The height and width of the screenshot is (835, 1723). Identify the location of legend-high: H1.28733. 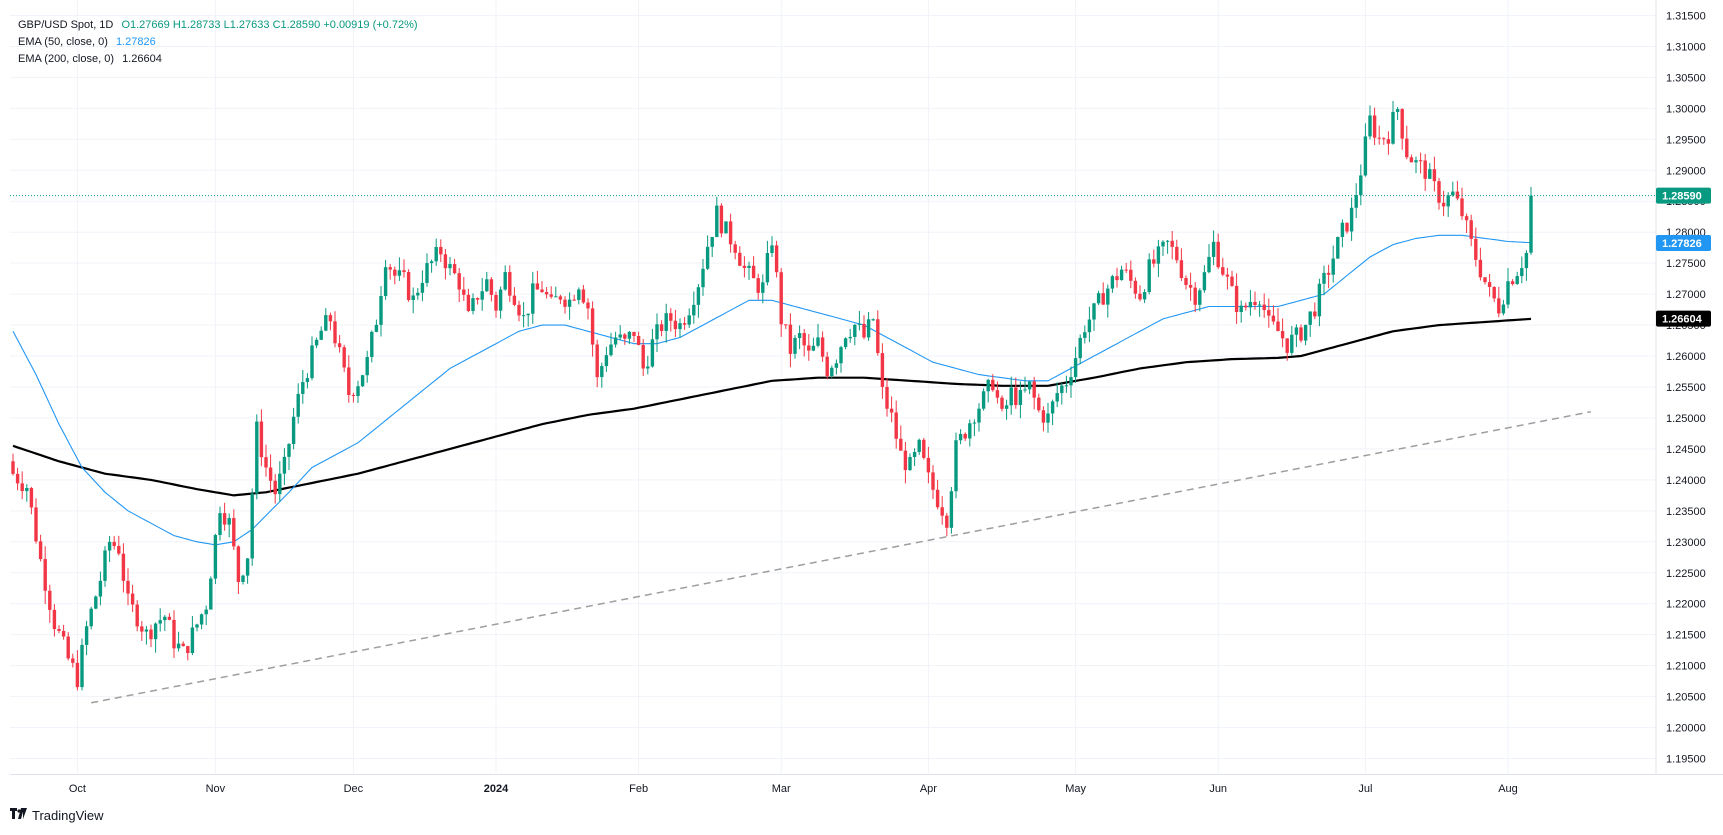
(196, 25).